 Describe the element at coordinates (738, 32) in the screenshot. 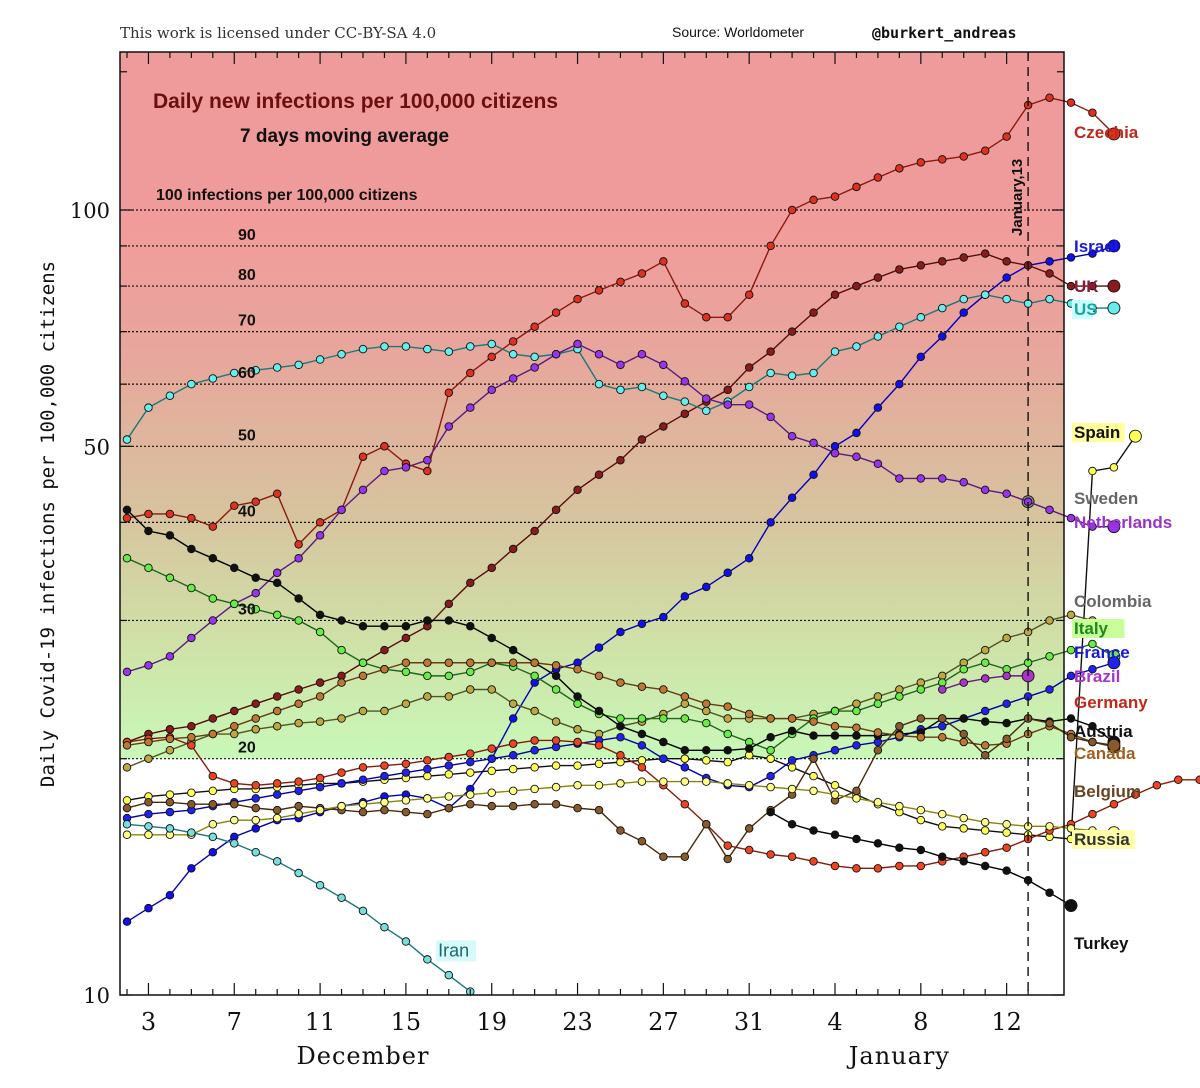

I see `source-text: Source: Worldometer` at that location.